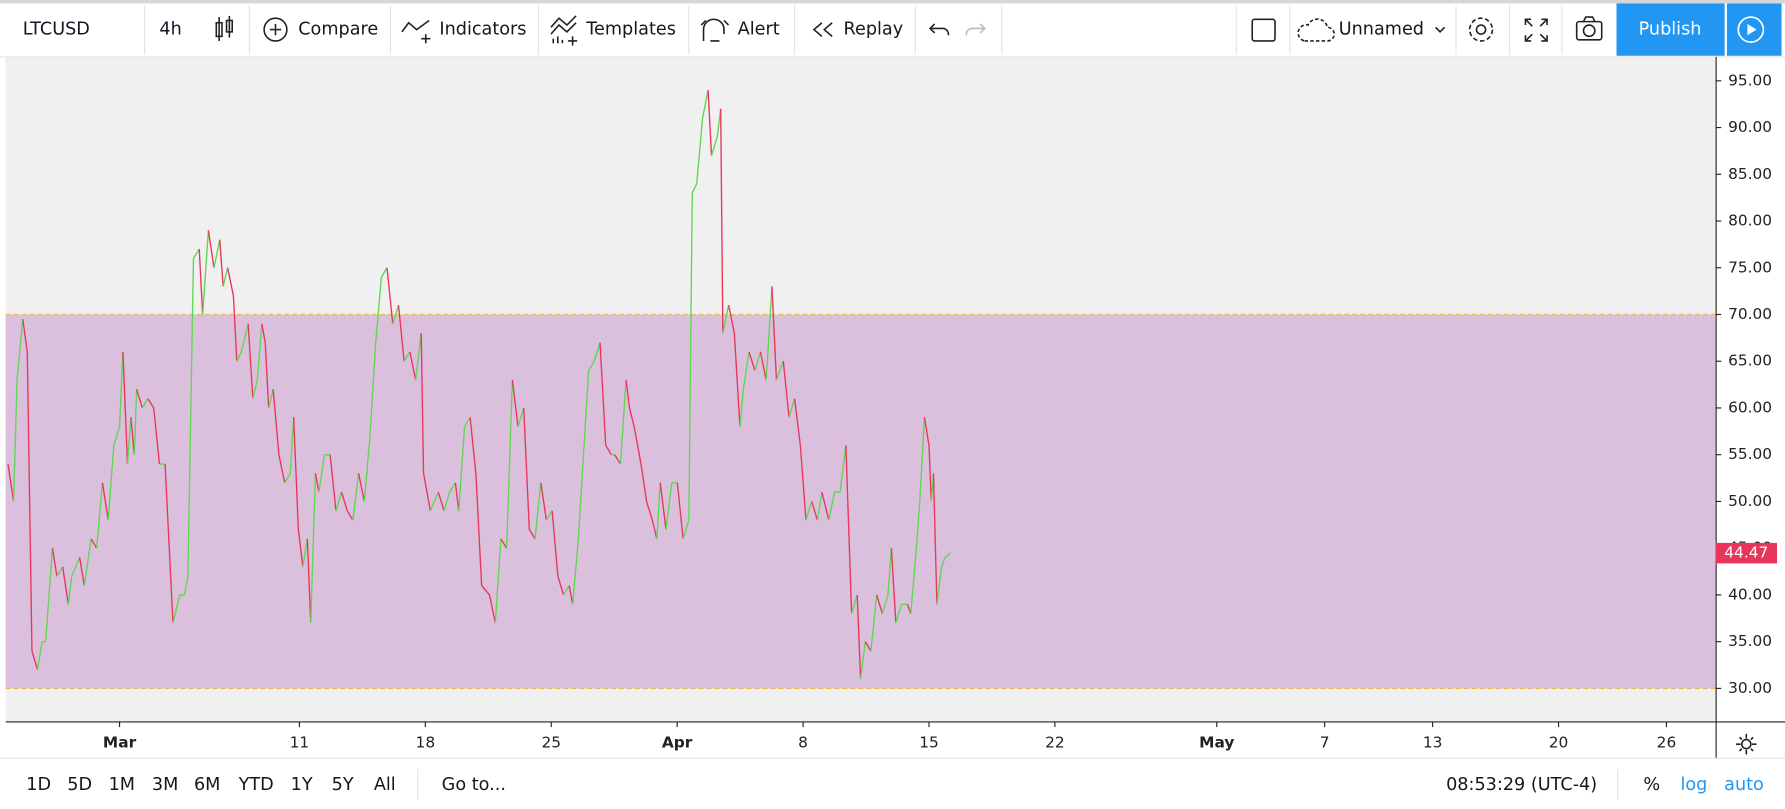 The height and width of the screenshot is (809, 1785). What do you see at coordinates (1481, 29) in the screenshot?
I see `settings-button` at bounding box center [1481, 29].